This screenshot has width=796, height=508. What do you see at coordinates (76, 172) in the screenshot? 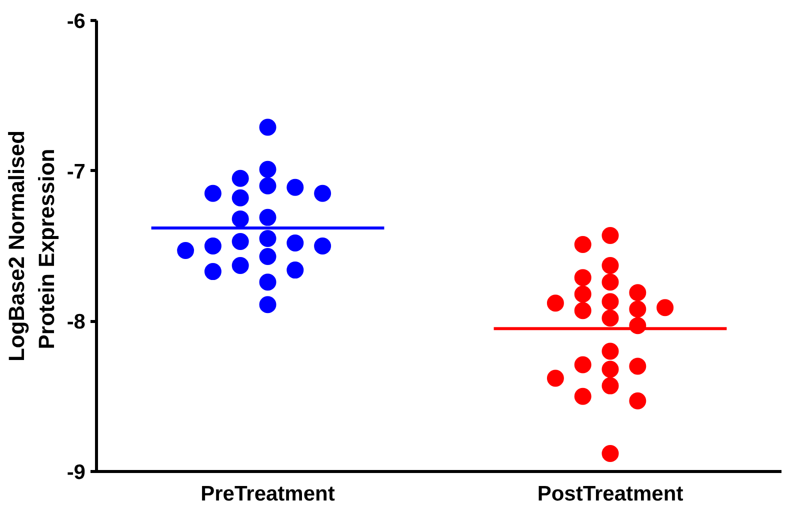
I see `y-tick-label: -7` at bounding box center [76, 172].